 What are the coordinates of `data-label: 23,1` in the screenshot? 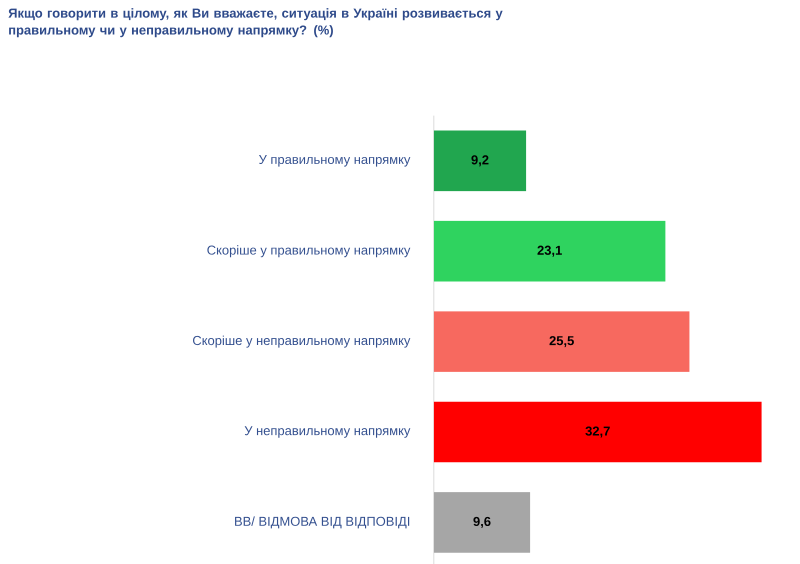 It's located at (549, 251).